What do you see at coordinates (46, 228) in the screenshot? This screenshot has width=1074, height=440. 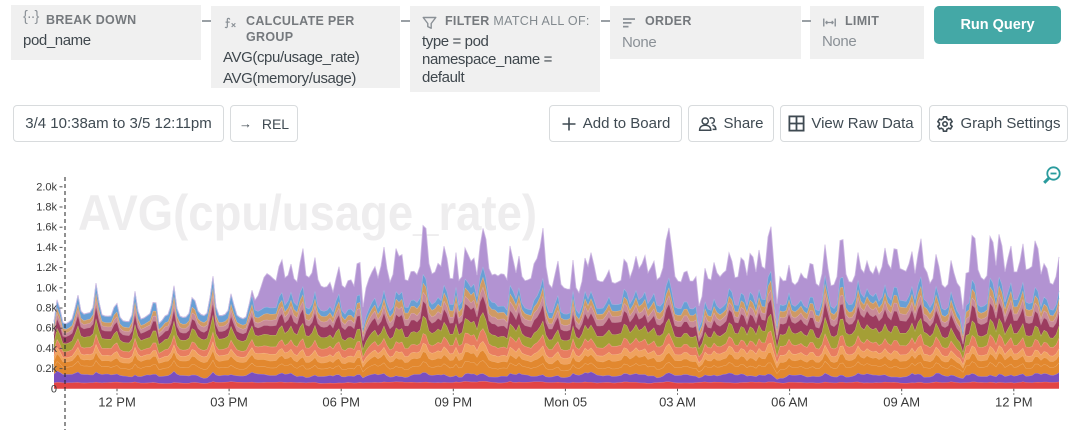 I see `svg-text: 1.6k` at bounding box center [46, 228].